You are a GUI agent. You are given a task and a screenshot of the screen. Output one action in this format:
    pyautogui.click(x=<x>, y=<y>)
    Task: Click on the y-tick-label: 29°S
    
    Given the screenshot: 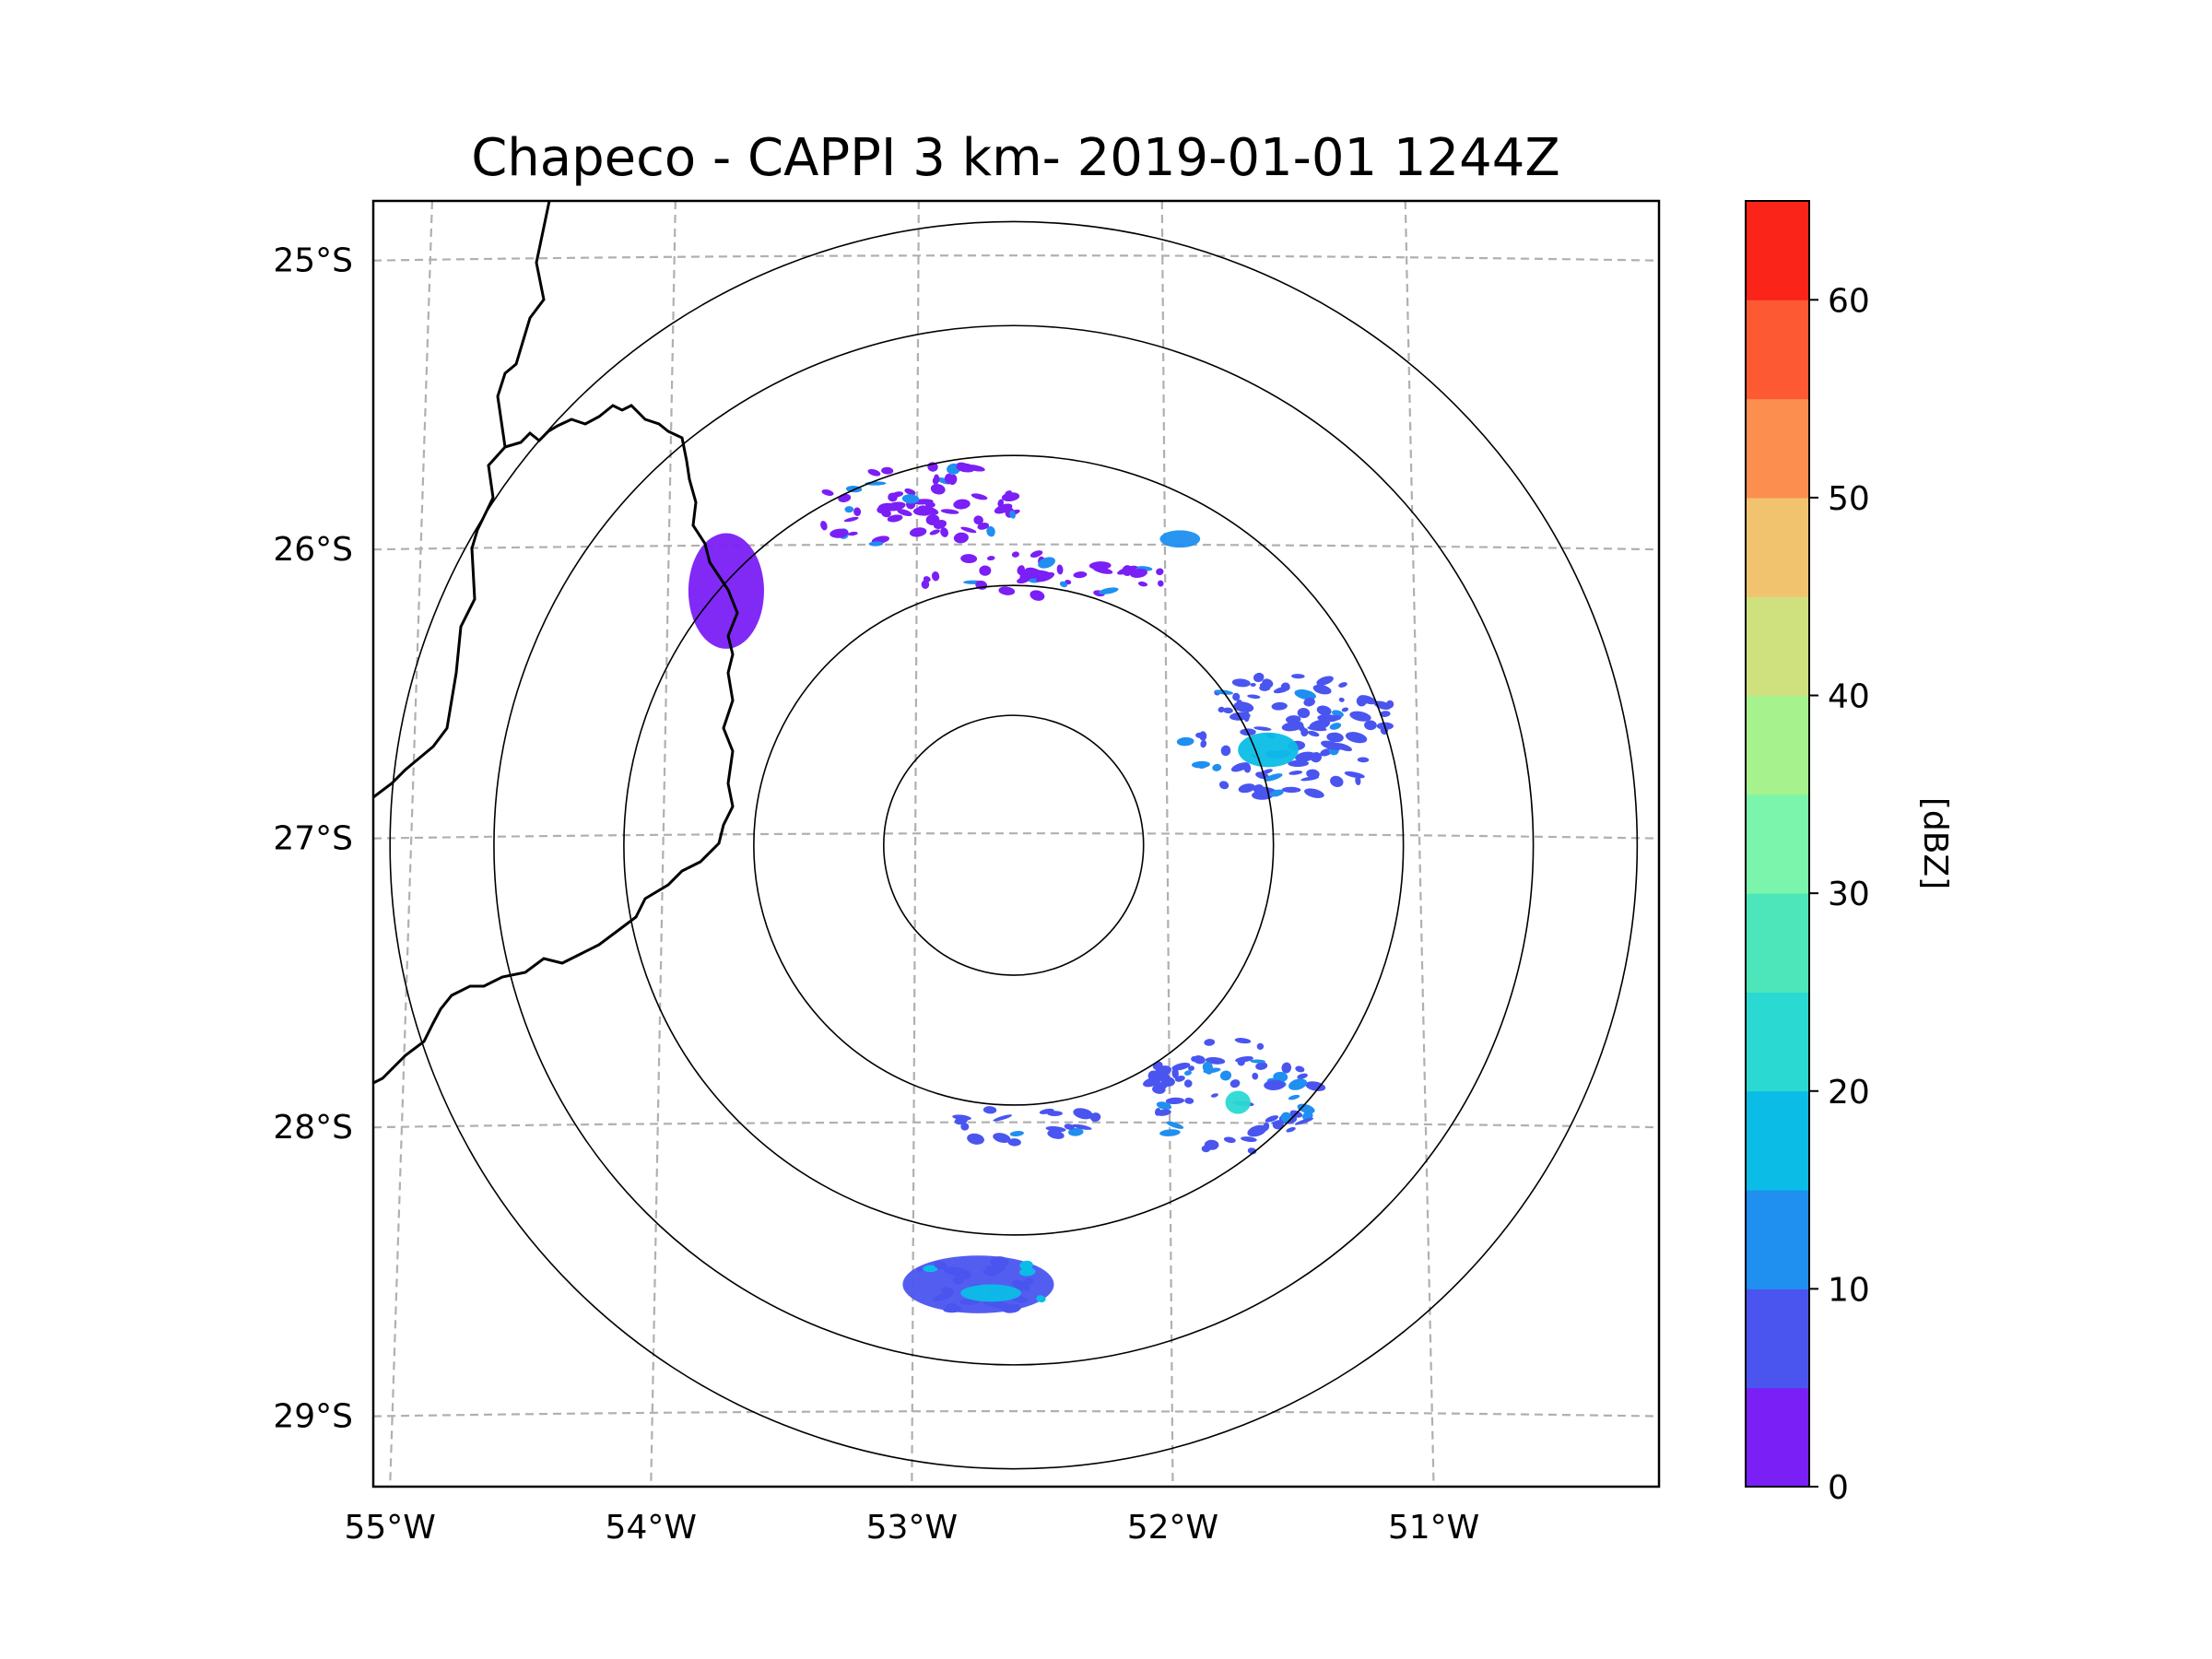 What is the action you would take?
    pyautogui.click(x=313, y=1417)
    